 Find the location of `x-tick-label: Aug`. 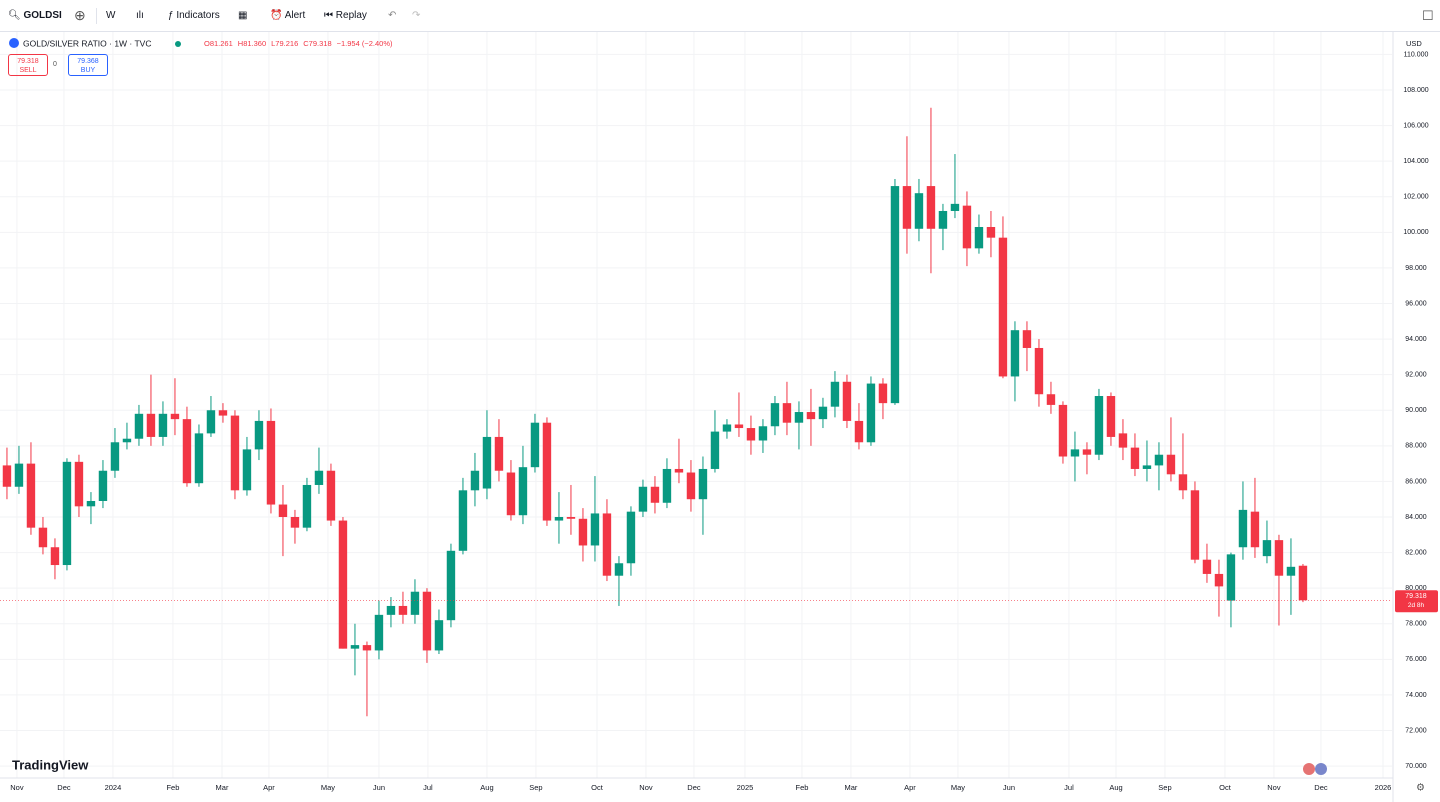

x-tick-label: Aug is located at coordinates (486, 787).